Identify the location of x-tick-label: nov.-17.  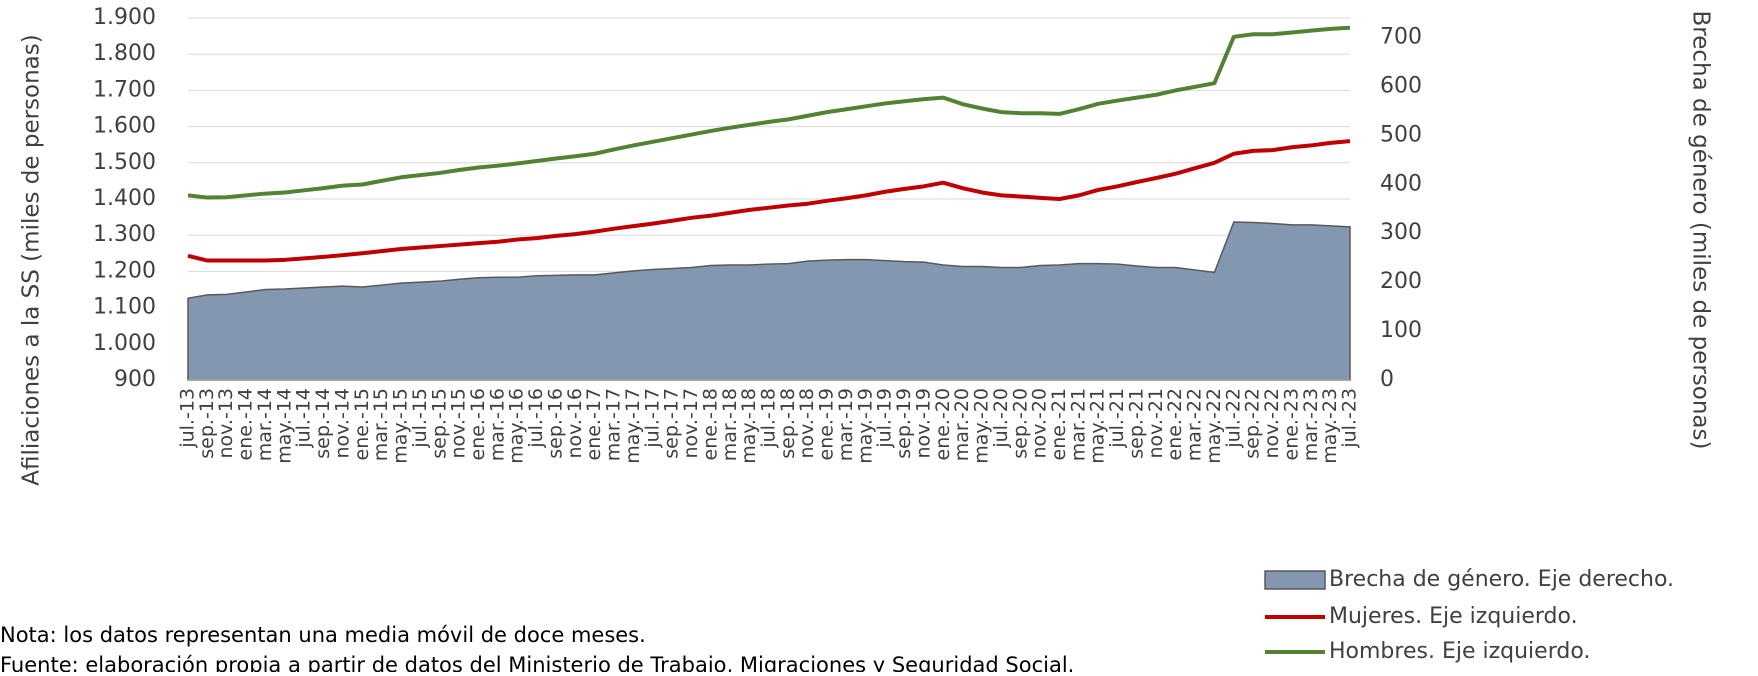
(691, 423).